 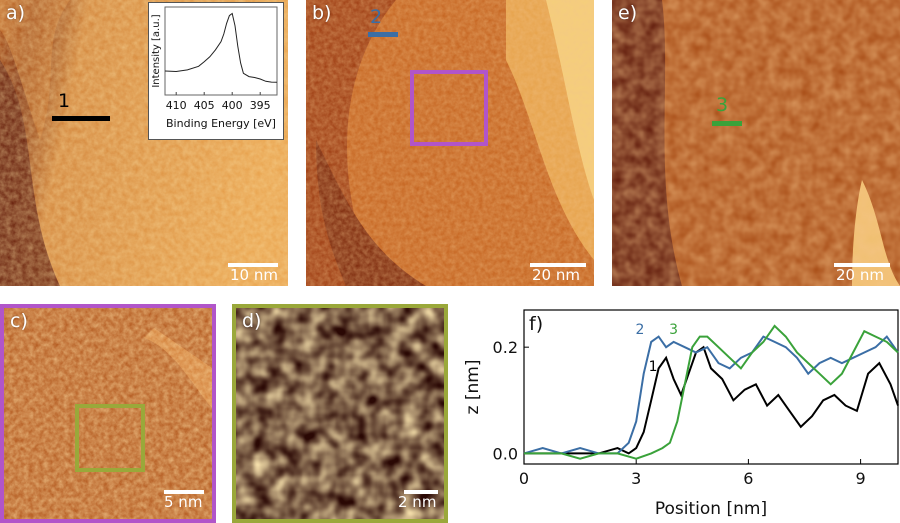 I want to click on profile-xtick-label: 9, so click(x=861, y=478).